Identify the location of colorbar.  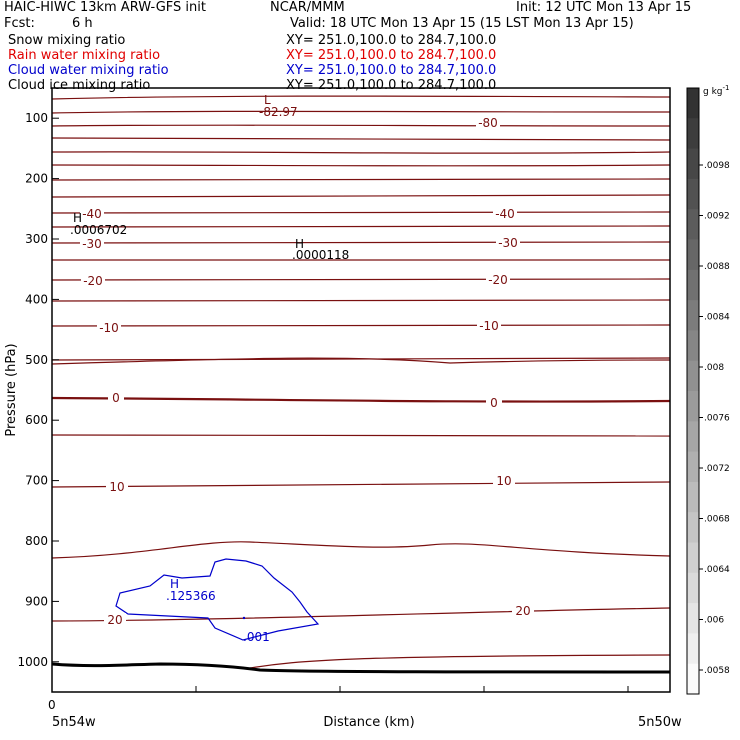
(693, 391).